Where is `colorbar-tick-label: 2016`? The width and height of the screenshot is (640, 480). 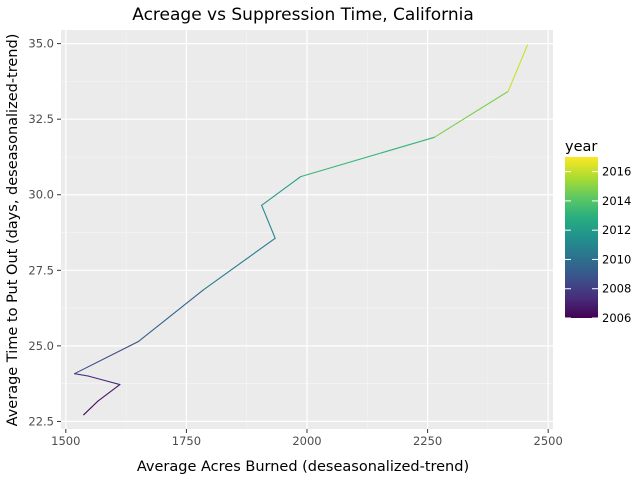 colorbar-tick-label: 2016 is located at coordinates (616, 172).